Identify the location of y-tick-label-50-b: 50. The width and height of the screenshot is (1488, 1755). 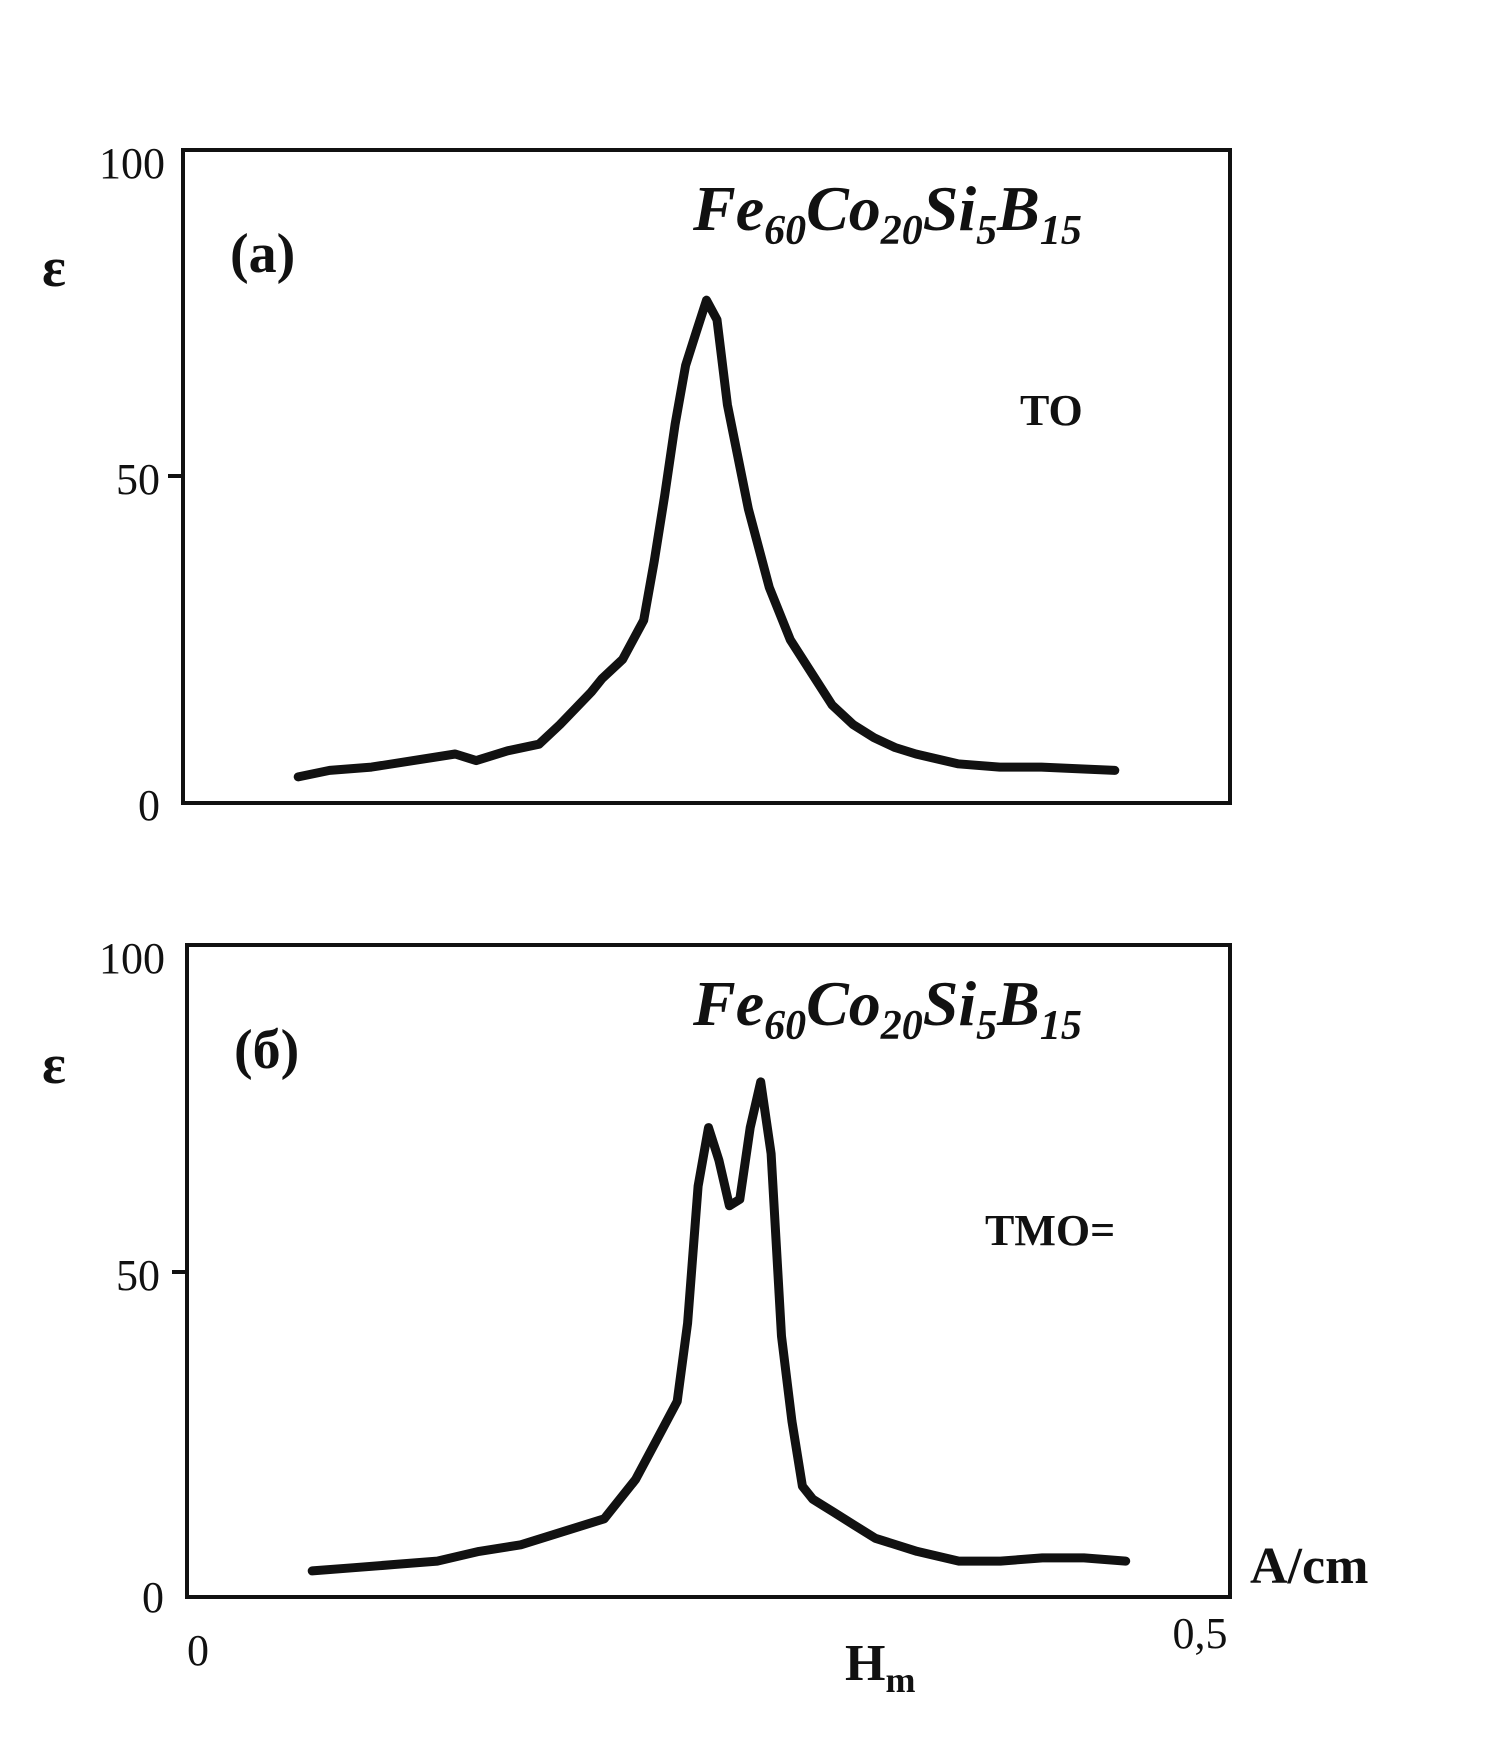
(138, 1275).